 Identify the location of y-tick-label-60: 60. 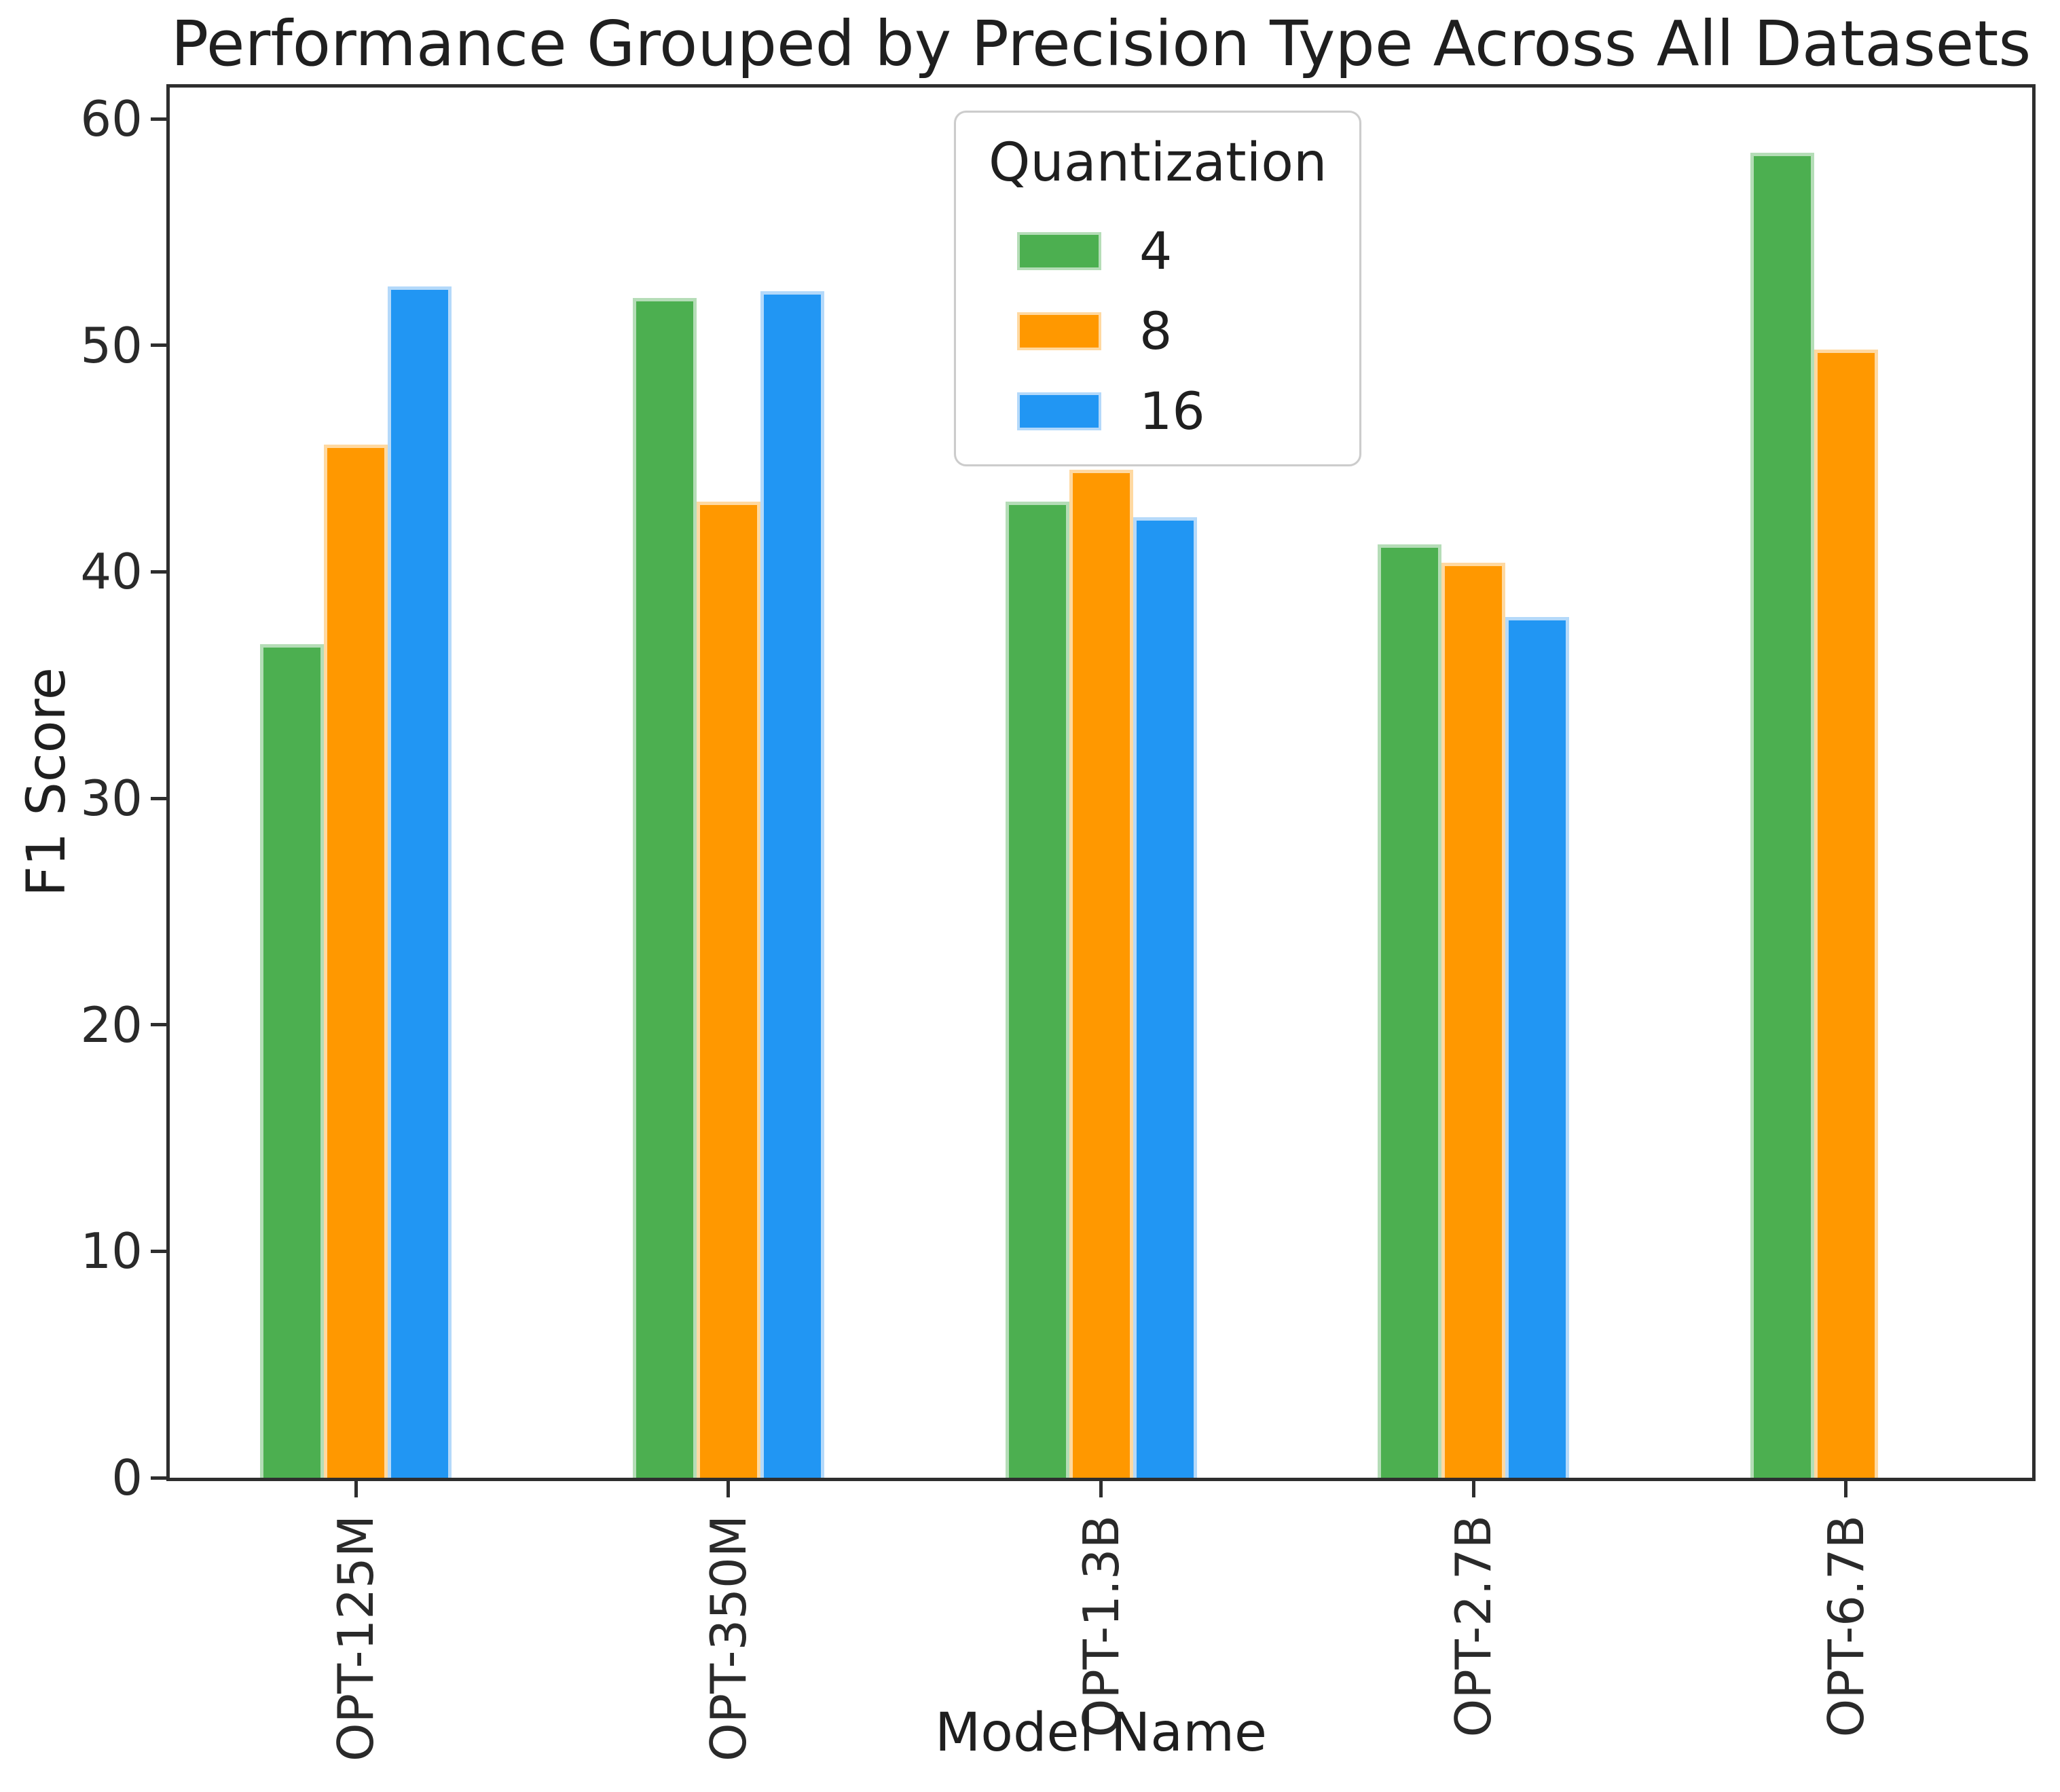
(112, 119).